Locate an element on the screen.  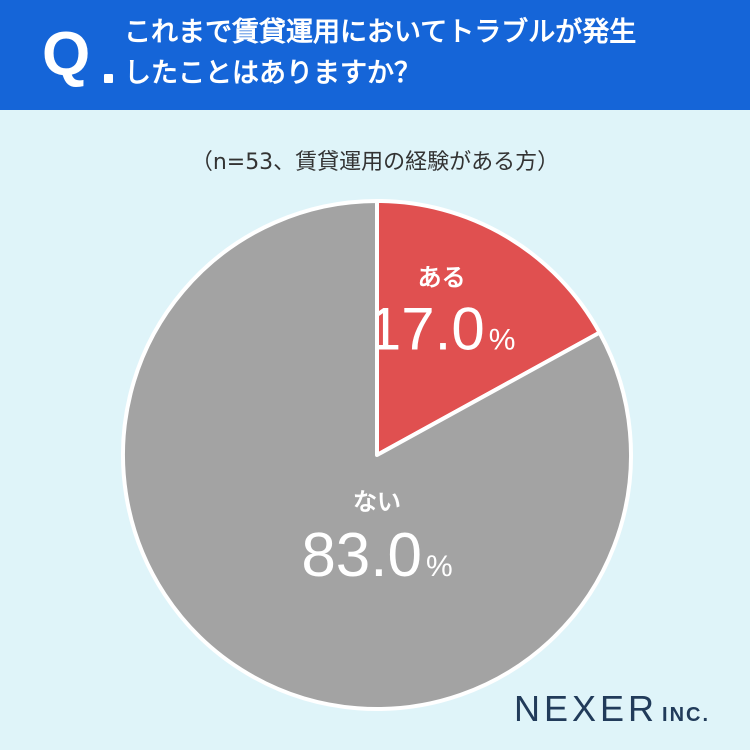
question-header: Q これまで賃貸運用においてトラブルが発生 したことはありますか？ is located at coordinates (375, 55).